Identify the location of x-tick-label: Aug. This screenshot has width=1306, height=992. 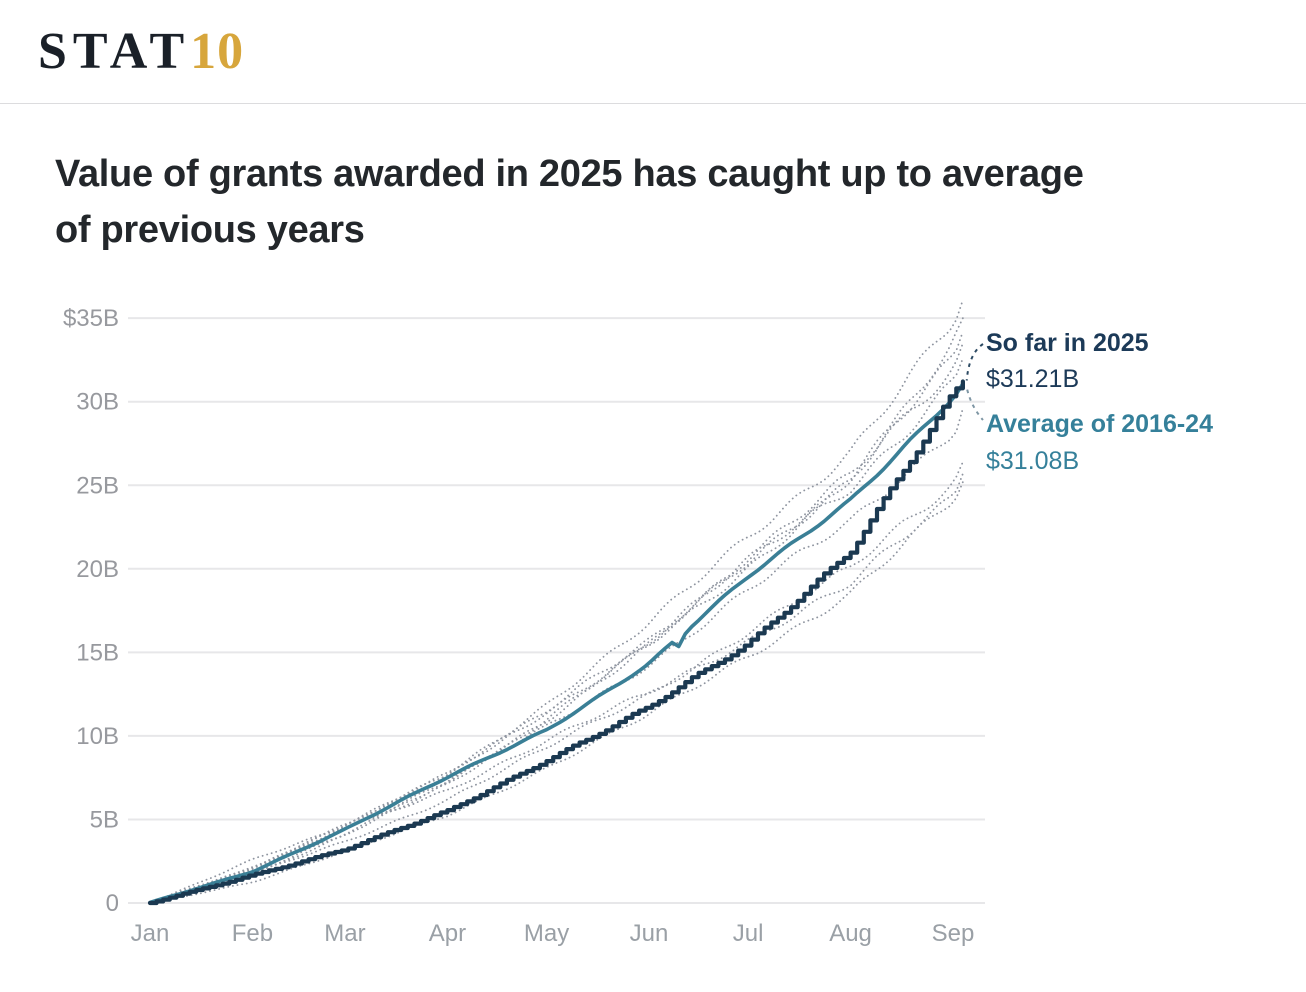
(850, 933).